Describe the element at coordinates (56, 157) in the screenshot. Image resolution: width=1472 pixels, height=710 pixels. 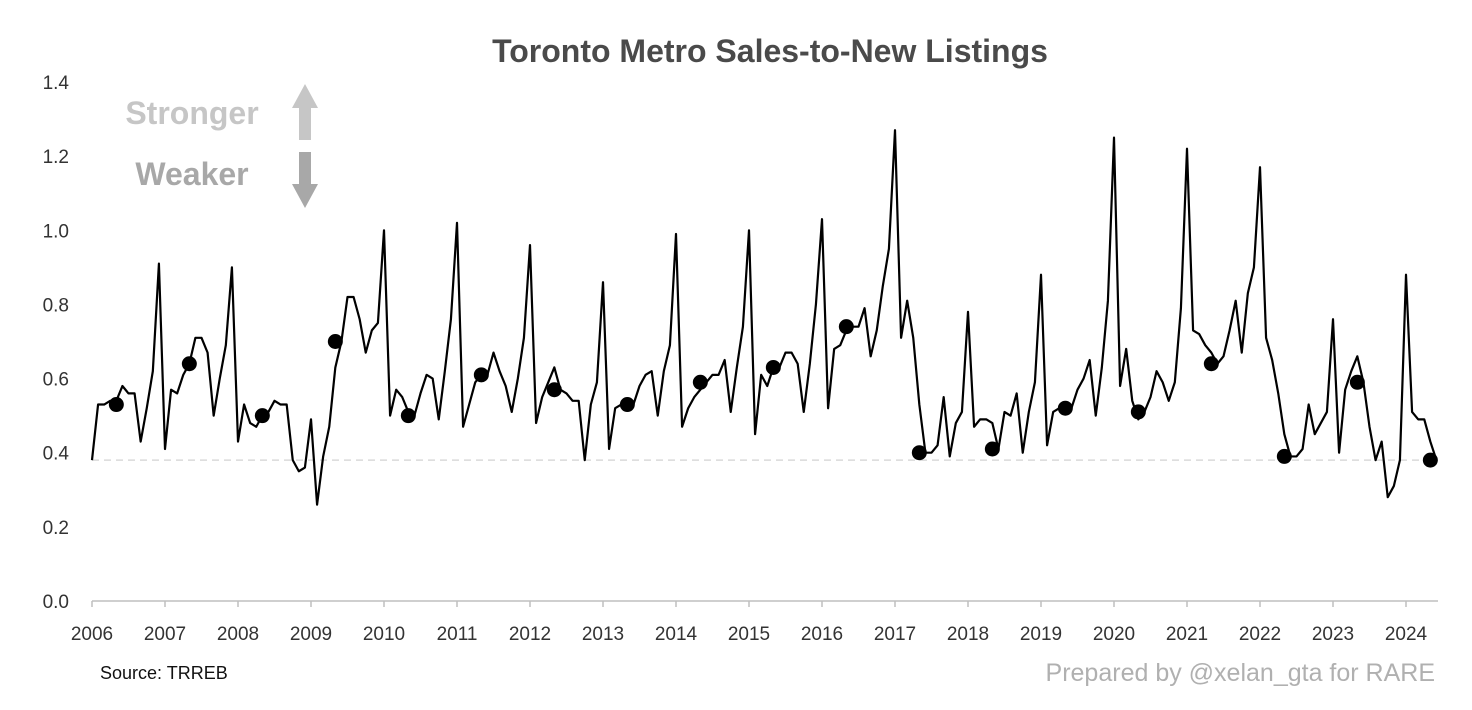
I see `y-tick-label: 1.2` at that location.